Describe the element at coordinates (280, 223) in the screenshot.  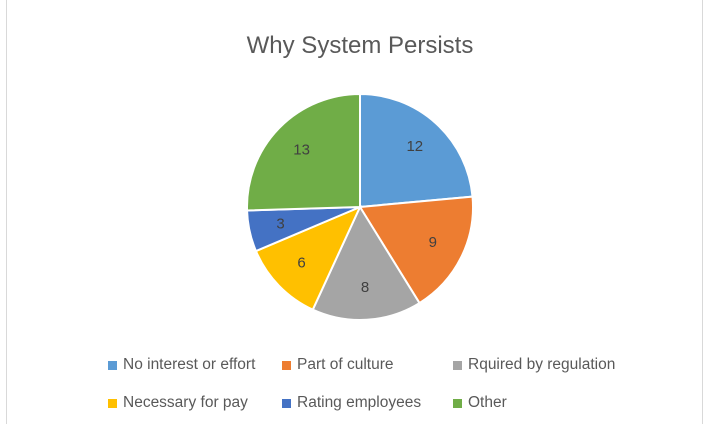
I see `data-label-4: 3` at that location.